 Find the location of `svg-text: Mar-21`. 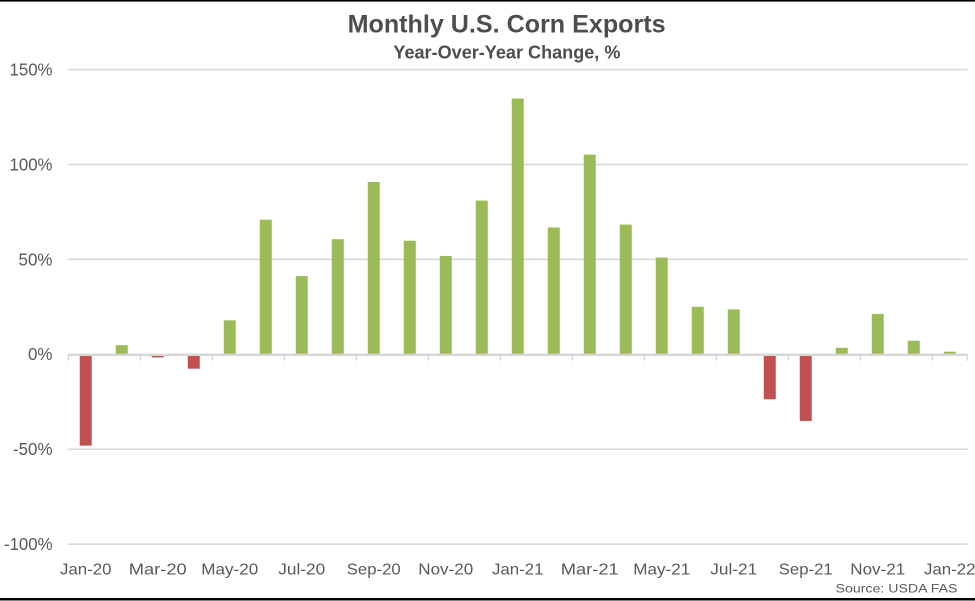

svg-text: Mar-21 is located at coordinates (590, 570).